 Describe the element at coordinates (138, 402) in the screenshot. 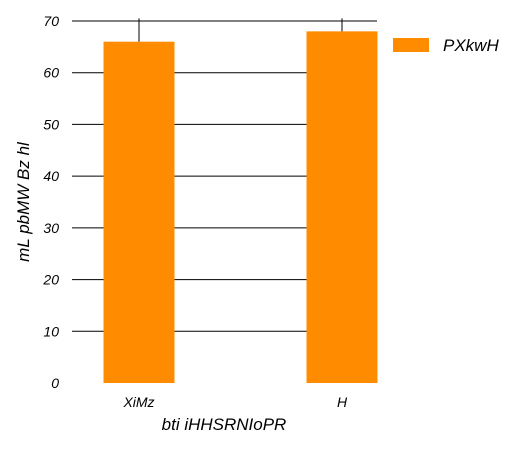

I see `x-tick-label-XiMz: XiMz` at that location.